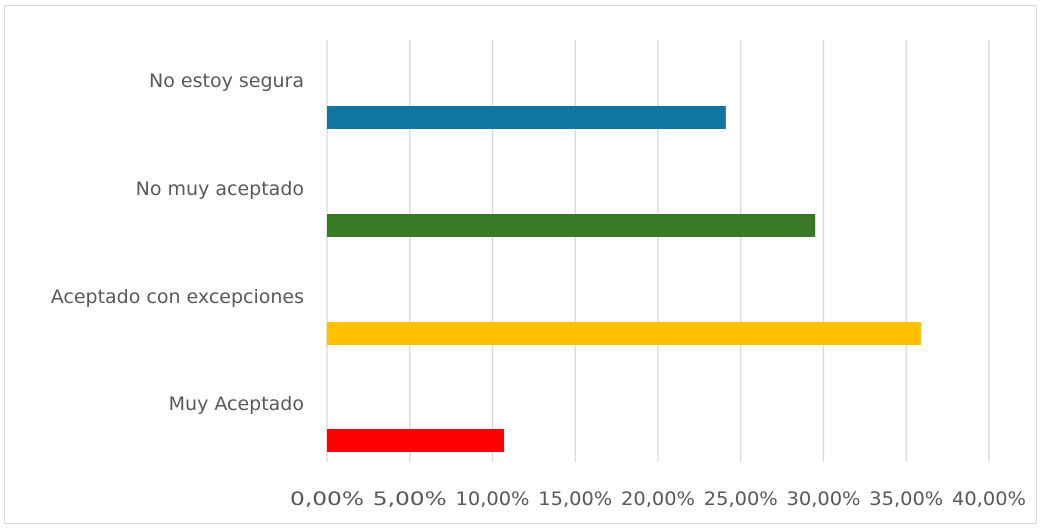 The height and width of the screenshot is (528, 1043). Describe the element at coordinates (906, 499) in the screenshot. I see `x-tick-label-7: 35,00%` at that location.